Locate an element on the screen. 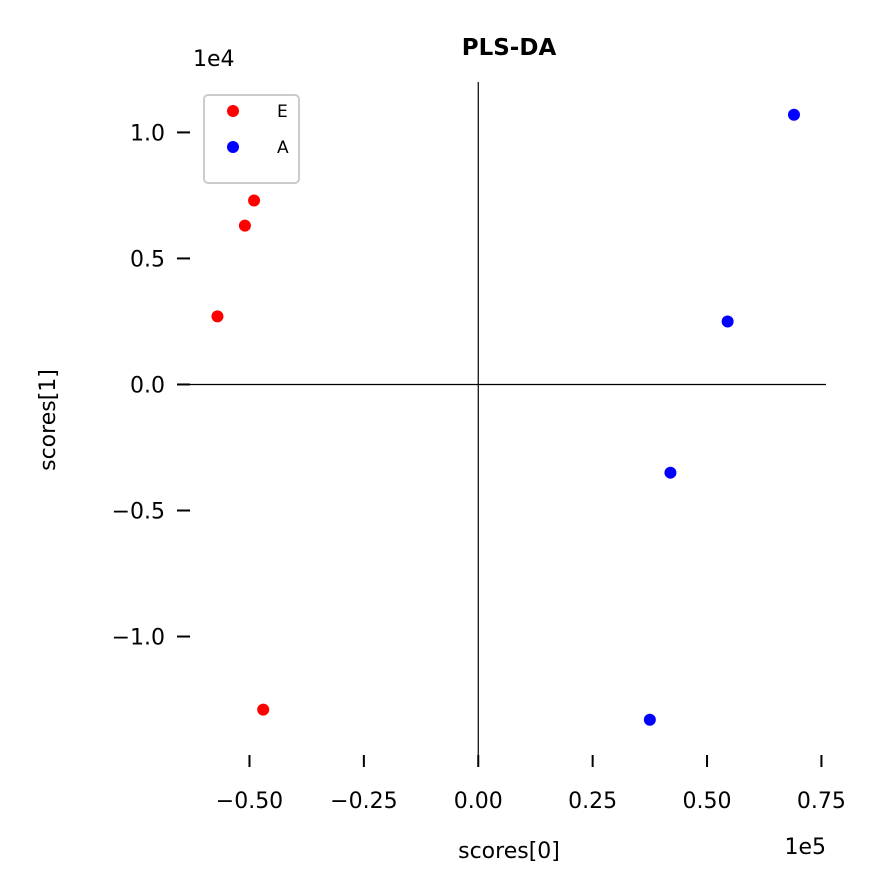  y-tick-label: −1.0 is located at coordinates (138, 638).